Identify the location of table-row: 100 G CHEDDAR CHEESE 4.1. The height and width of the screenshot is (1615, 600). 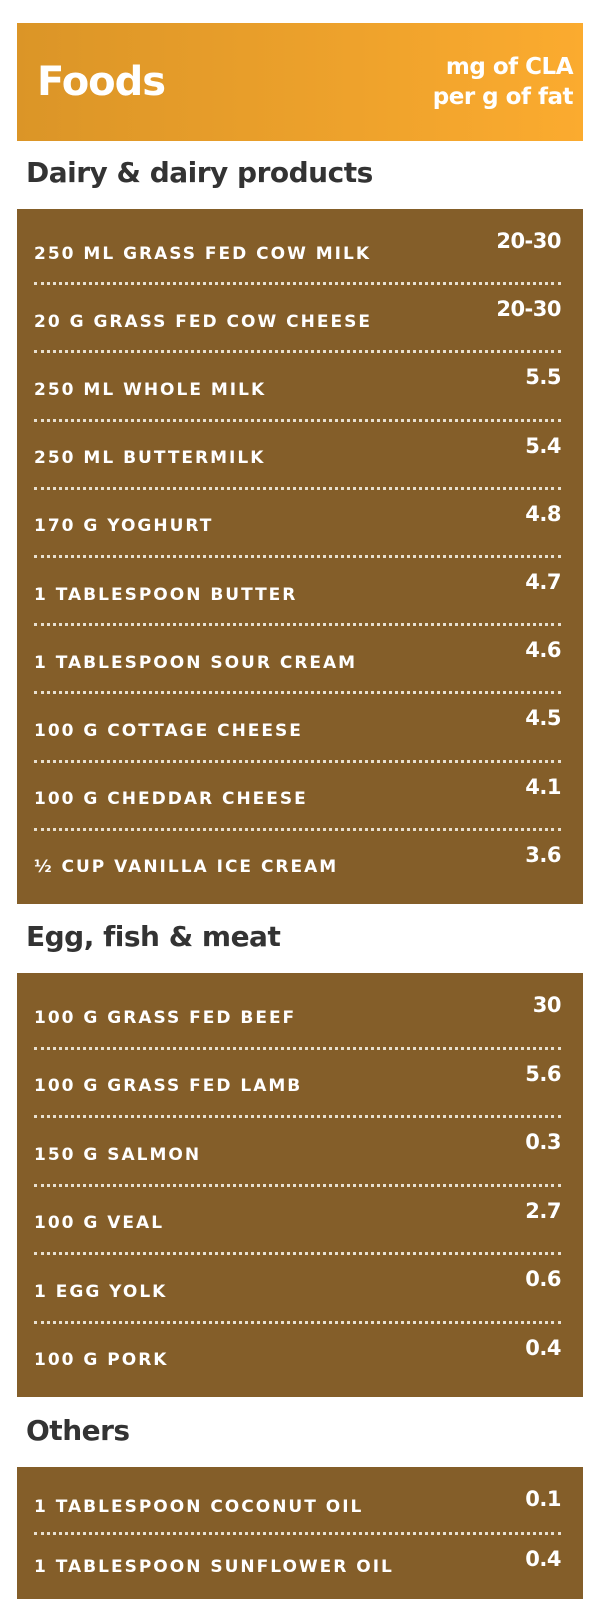
(297, 797).